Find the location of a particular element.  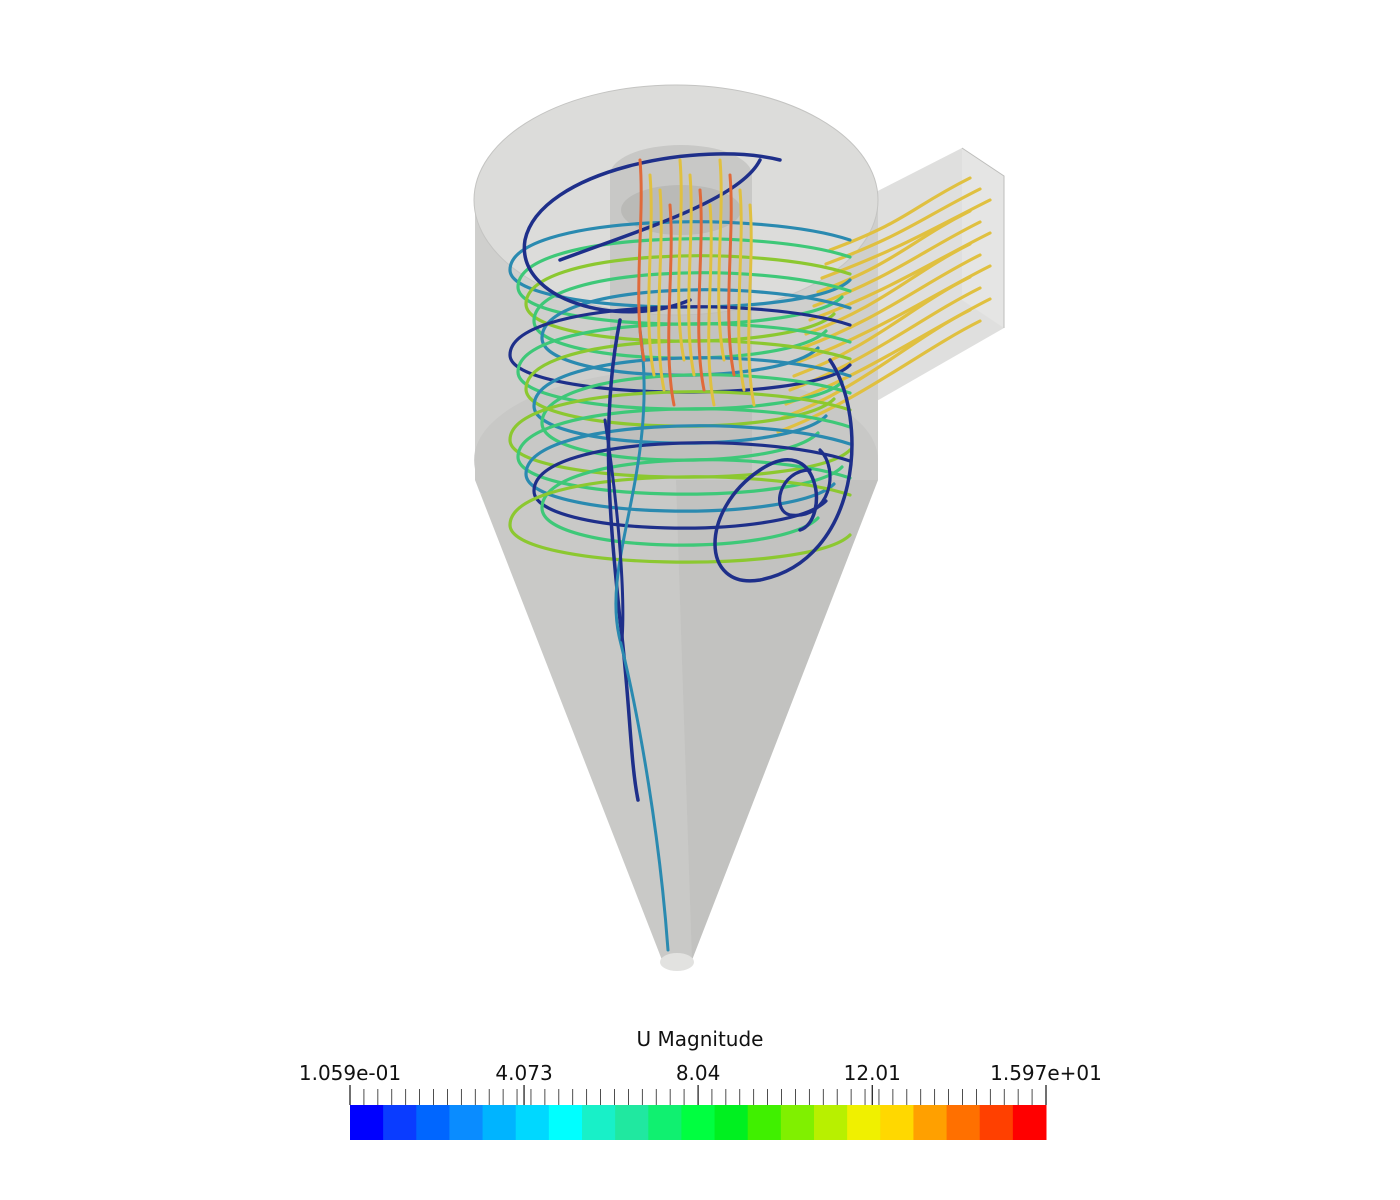

colorbar is located at coordinates (698, 1112).